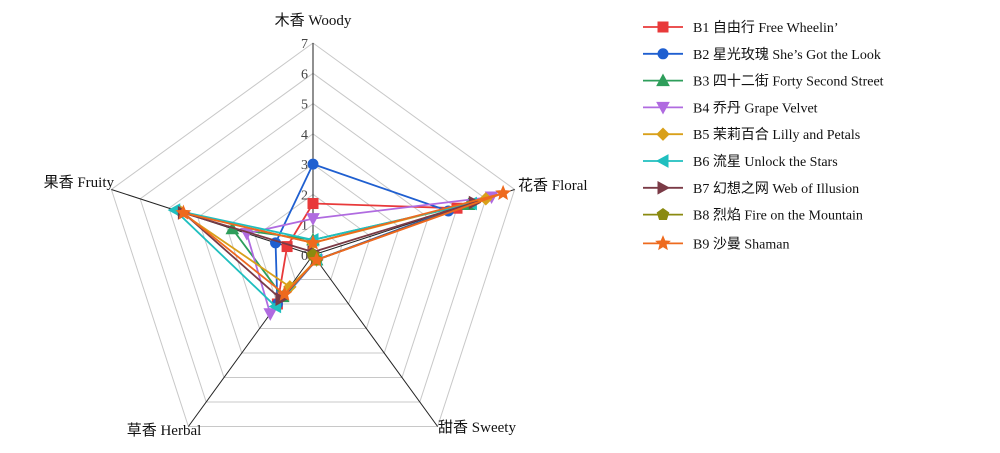  Describe the element at coordinates (304, 226) in the screenshot. I see `tick-label: 1` at that location.